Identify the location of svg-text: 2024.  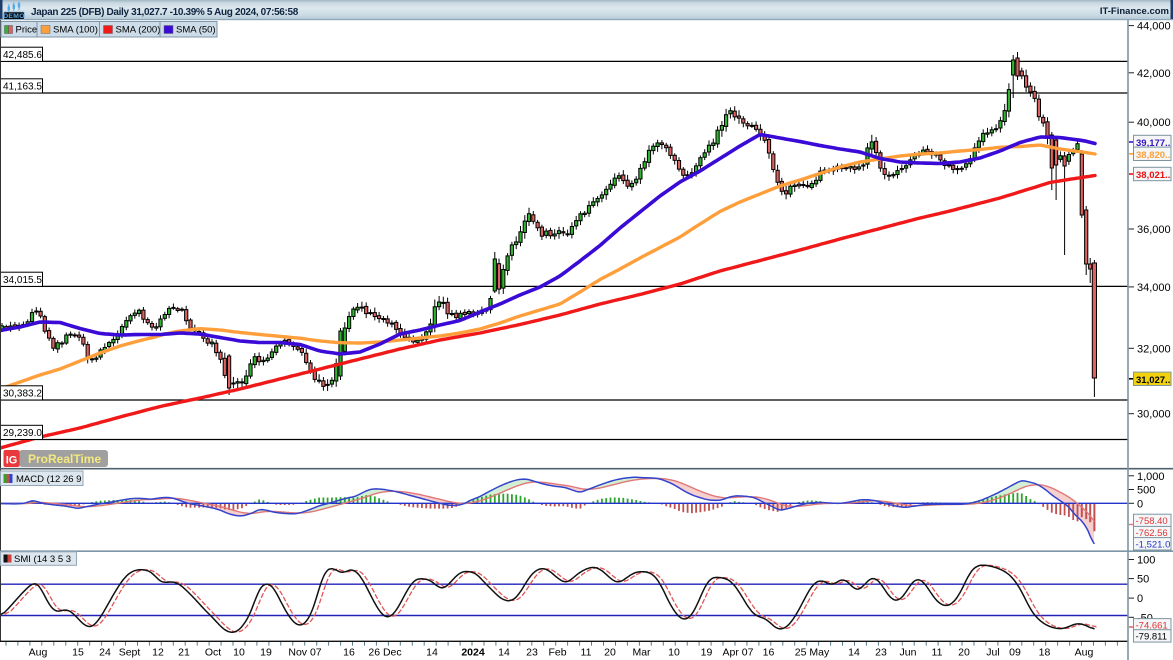
(473, 653).